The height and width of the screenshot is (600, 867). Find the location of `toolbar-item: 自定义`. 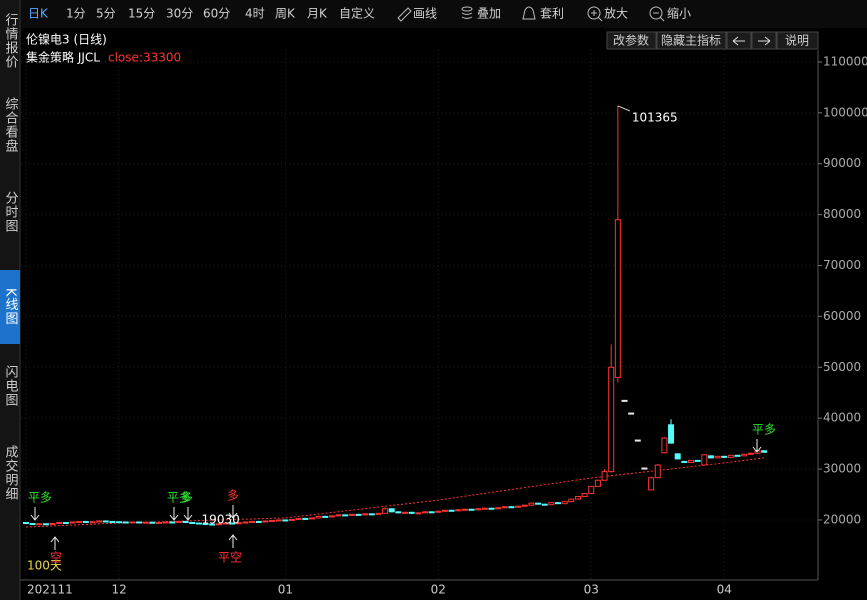

toolbar-item: 自定义 is located at coordinates (357, 13).